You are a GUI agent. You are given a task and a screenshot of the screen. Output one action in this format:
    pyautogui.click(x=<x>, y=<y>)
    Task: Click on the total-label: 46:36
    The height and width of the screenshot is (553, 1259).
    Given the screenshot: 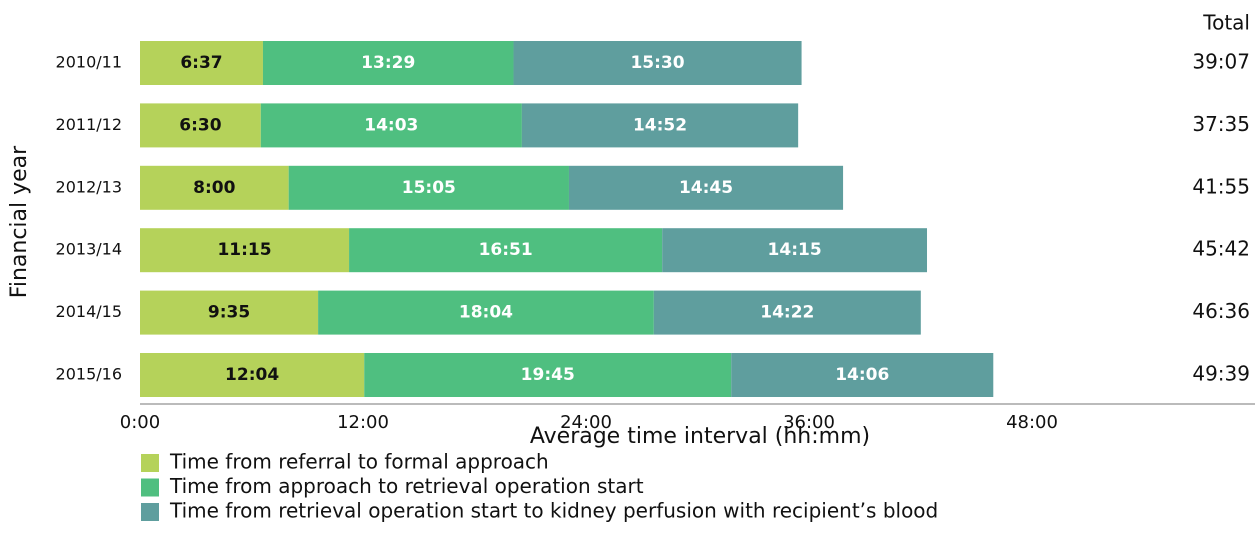 What is the action you would take?
    pyautogui.click(x=1221, y=311)
    